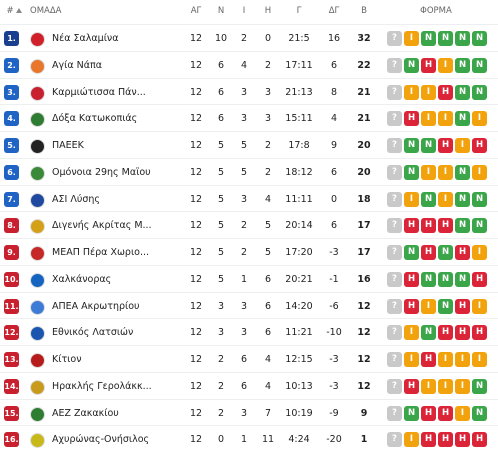  What do you see at coordinates (96, 306) in the screenshot?
I see `team-name: ΑΠΕΑ Ακρωτηρίου` at bounding box center [96, 306].